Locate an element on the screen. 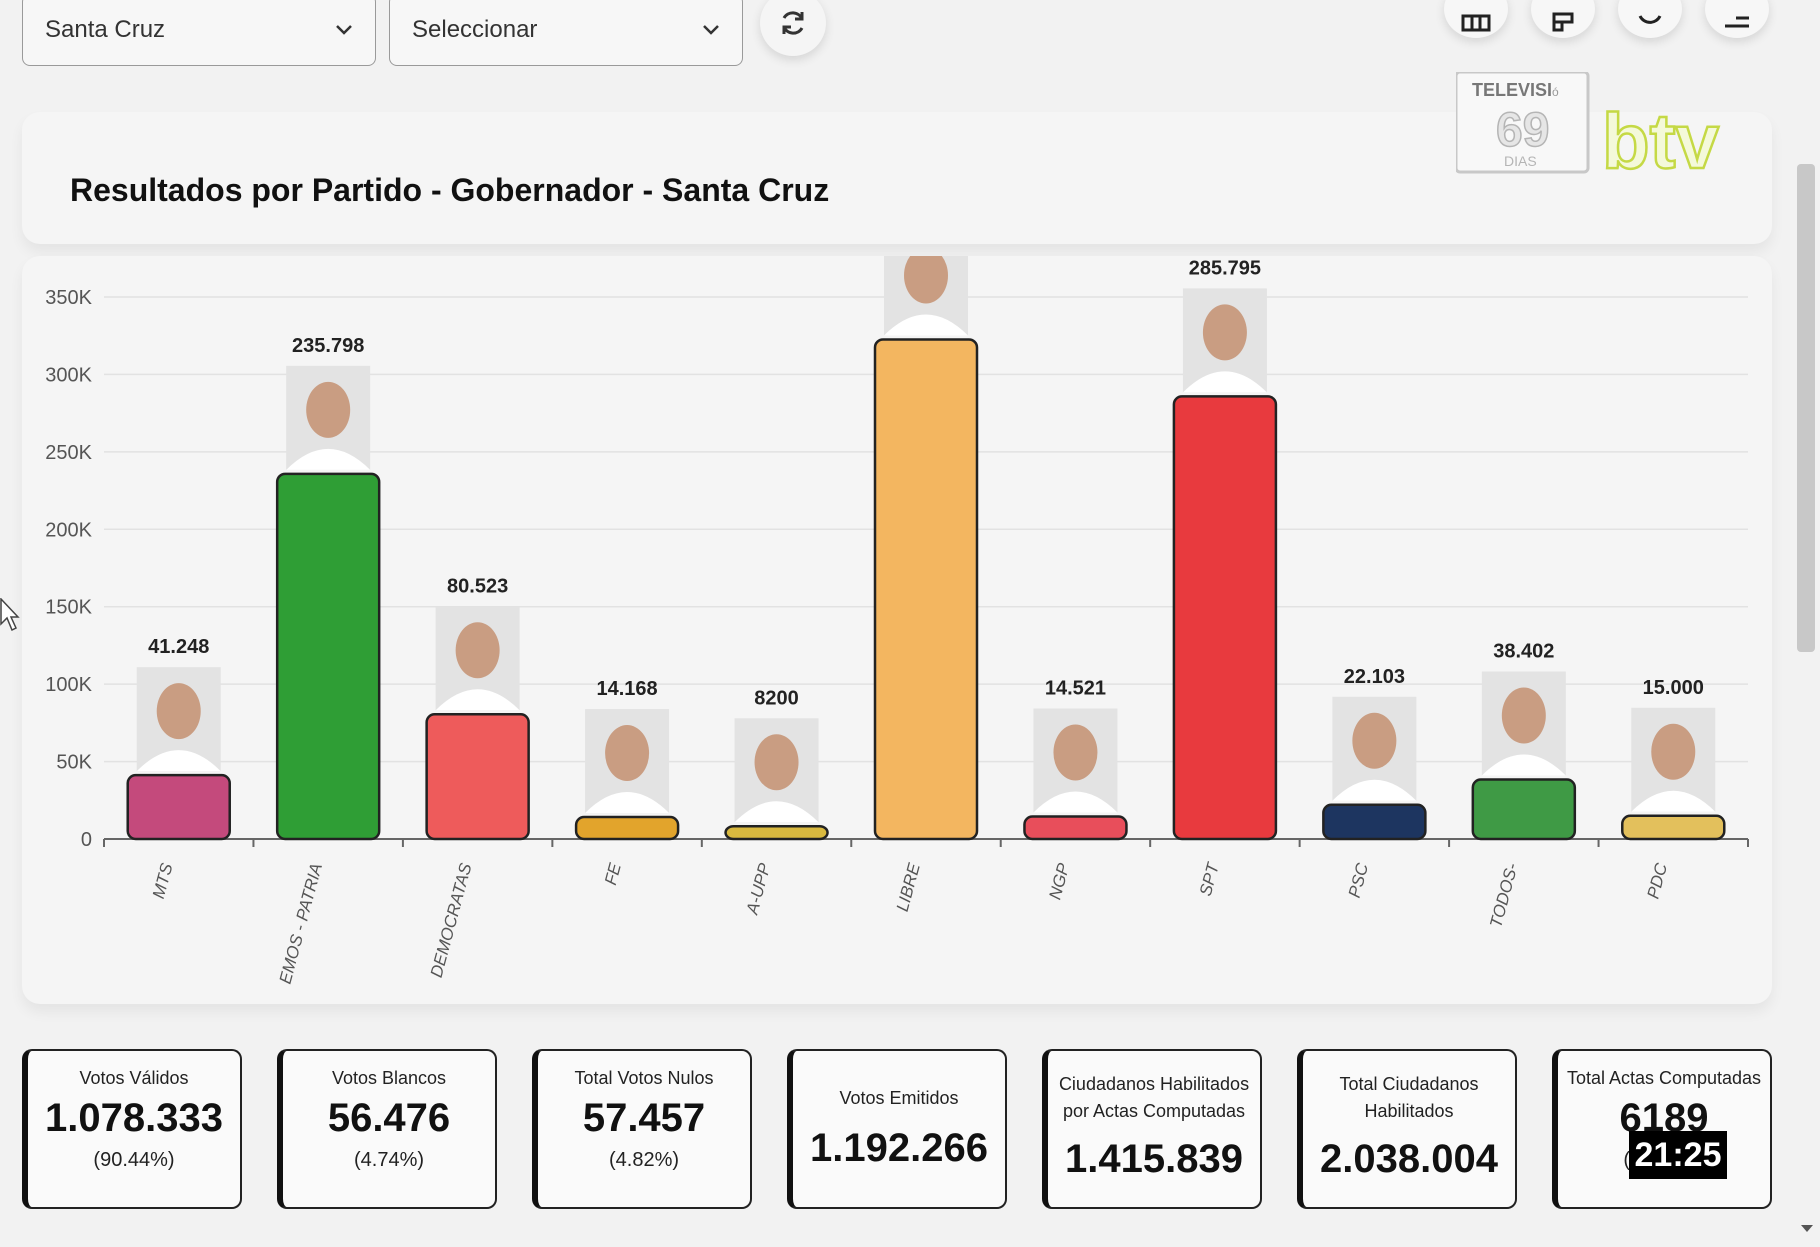  layout-button is located at coordinates (1563, 19).